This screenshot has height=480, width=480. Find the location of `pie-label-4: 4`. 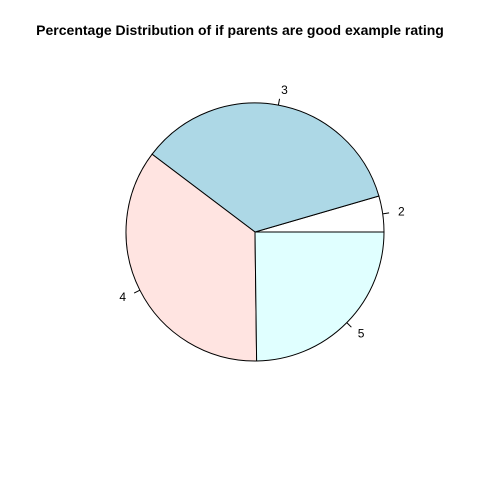

pie-label-4: 4 is located at coordinates (122, 297).